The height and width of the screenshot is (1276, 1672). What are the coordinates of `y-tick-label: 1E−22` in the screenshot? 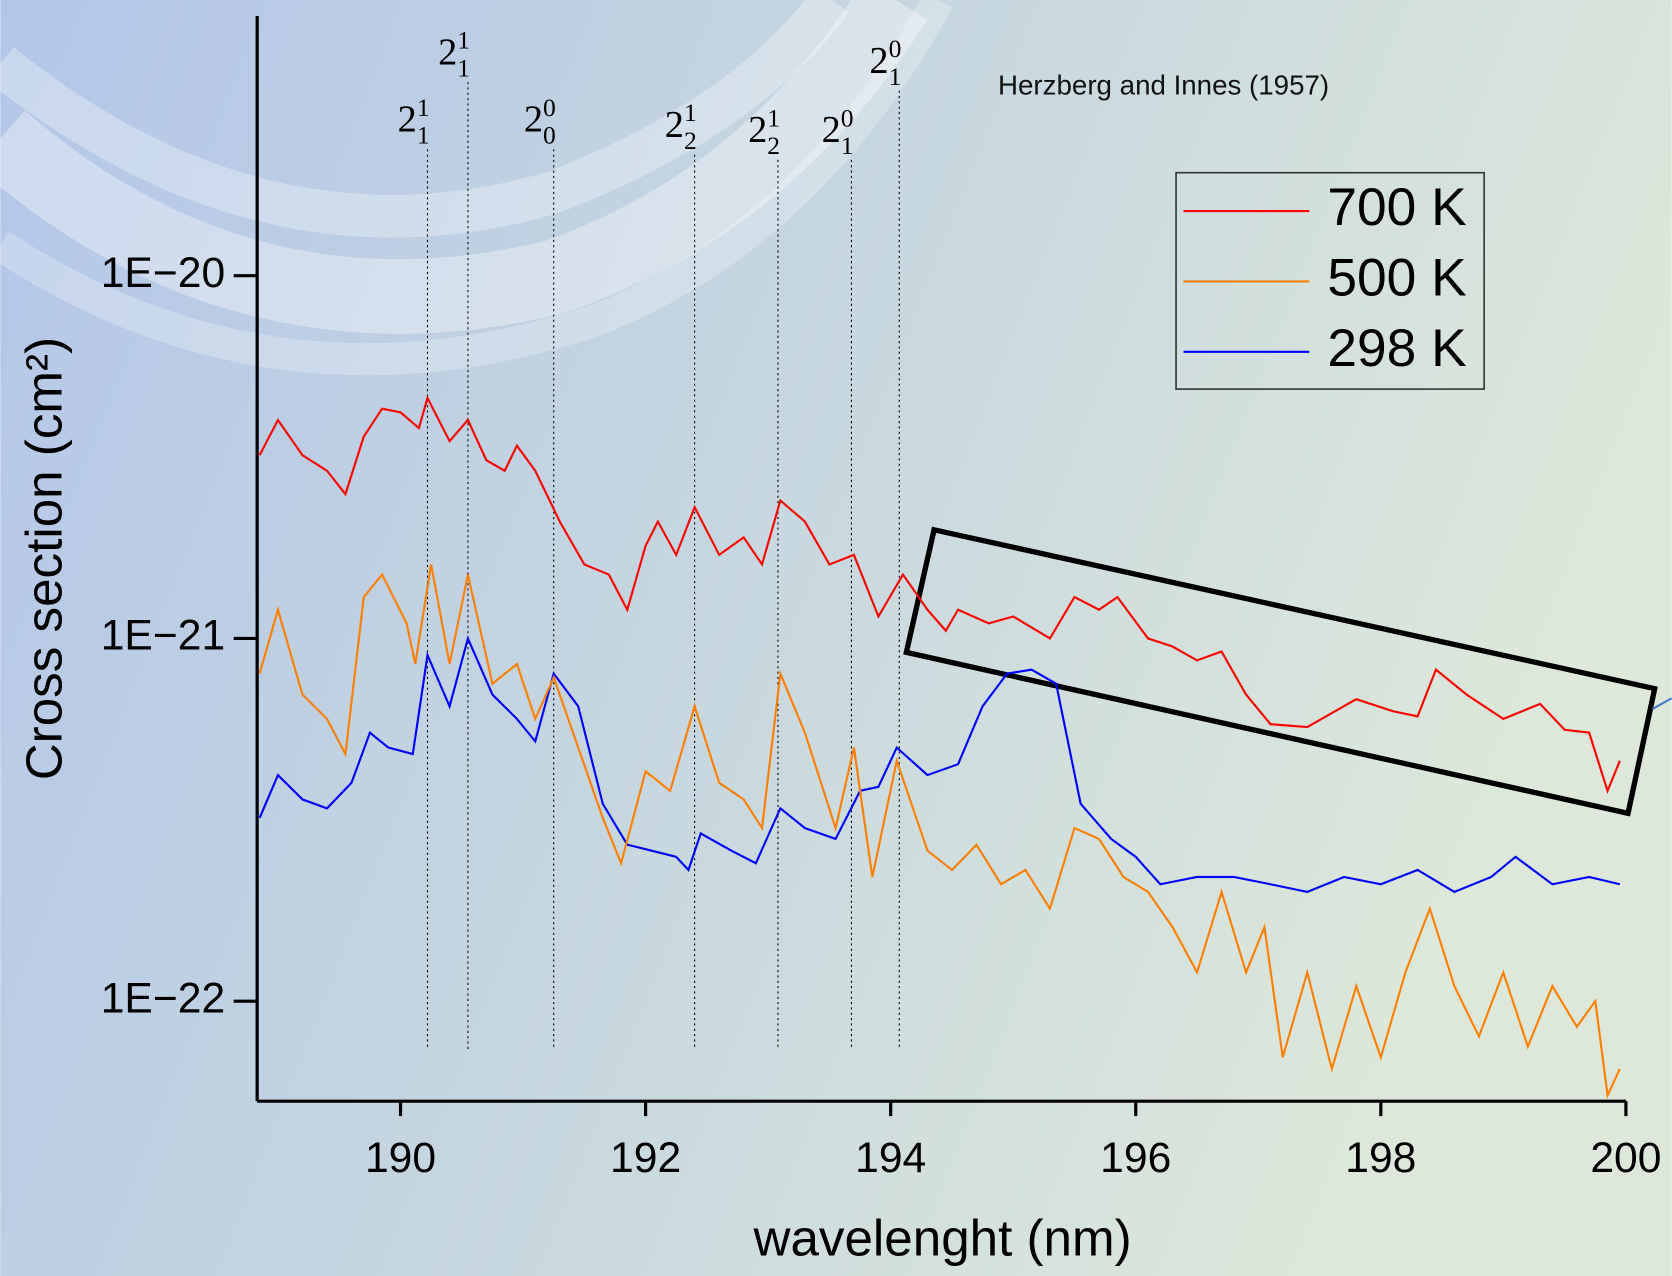 It's located at (163, 998).